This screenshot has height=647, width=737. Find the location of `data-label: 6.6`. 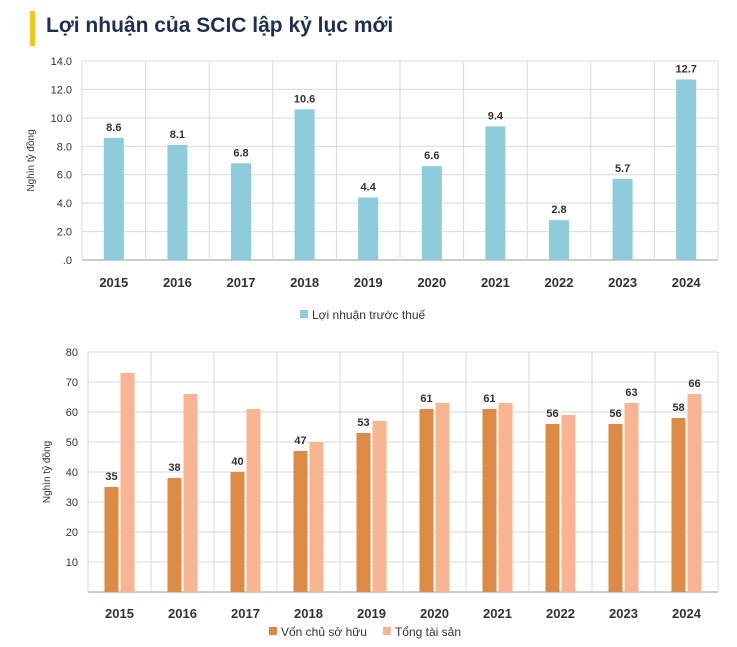

data-label: 6.6 is located at coordinates (431, 156).